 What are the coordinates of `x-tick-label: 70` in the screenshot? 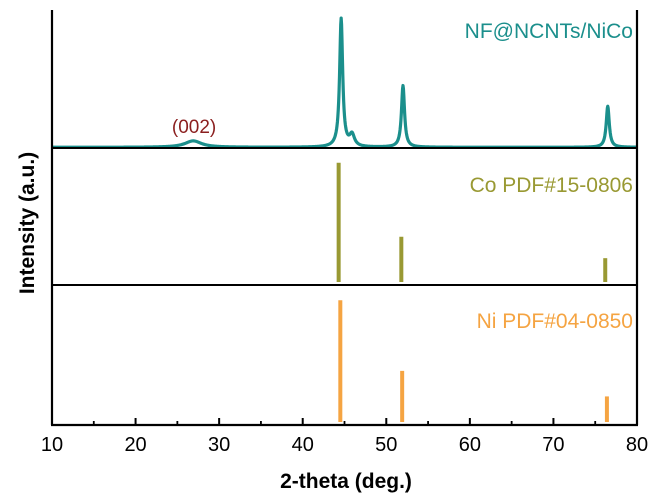 It's located at (553, 445).